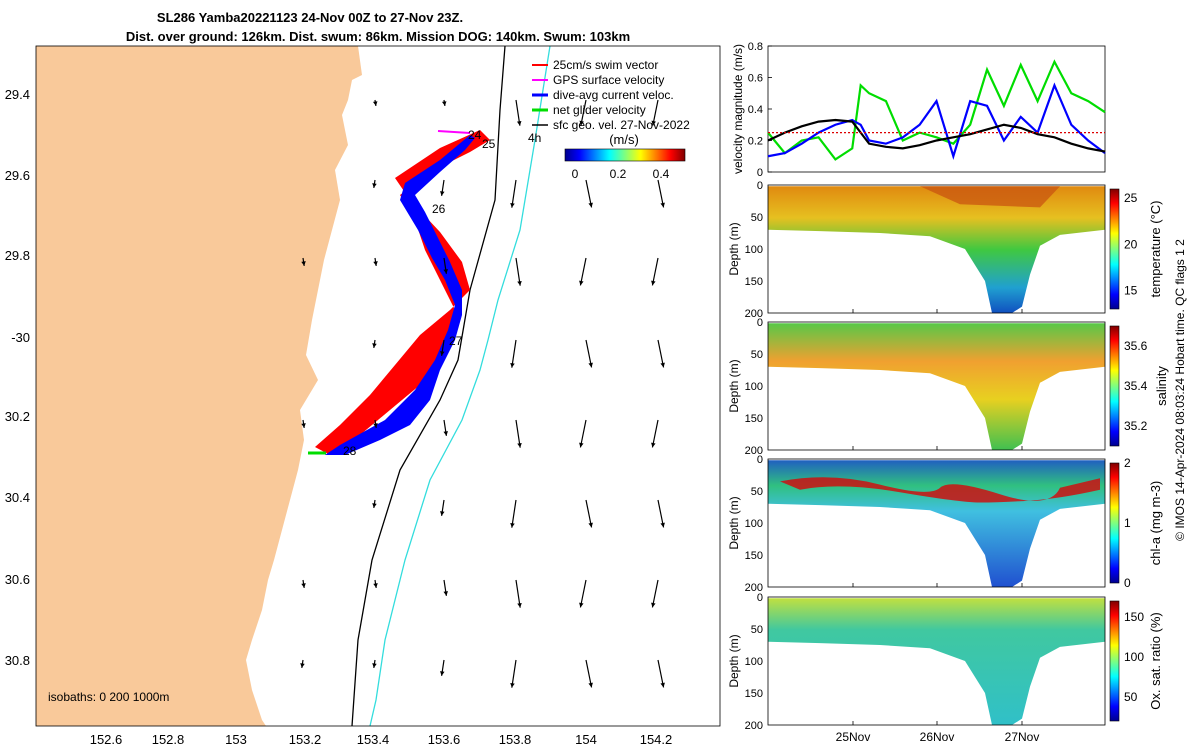  What do you see at coordinates (760, 173) in the screenshot?
I see `velocity-ytick-label: 0` at bounding box center [760, 173].